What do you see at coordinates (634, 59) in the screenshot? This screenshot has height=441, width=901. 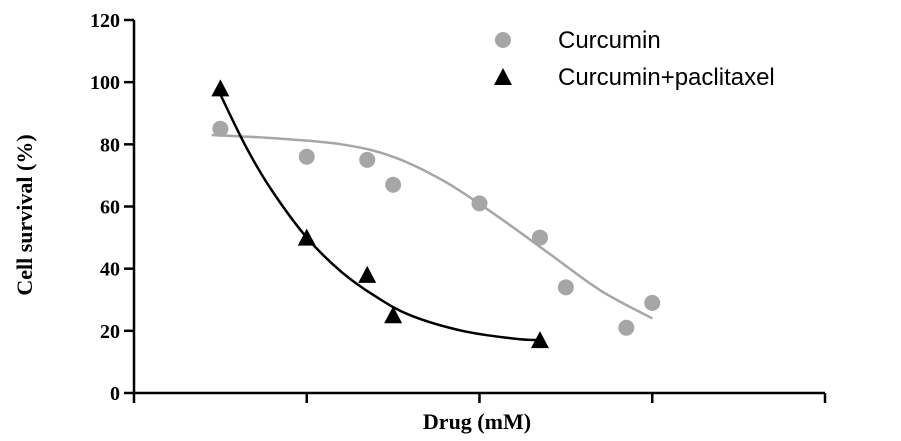 I see `legend: Curcumin Curcumin+paclitaxel` at bounding box center [634, 59].